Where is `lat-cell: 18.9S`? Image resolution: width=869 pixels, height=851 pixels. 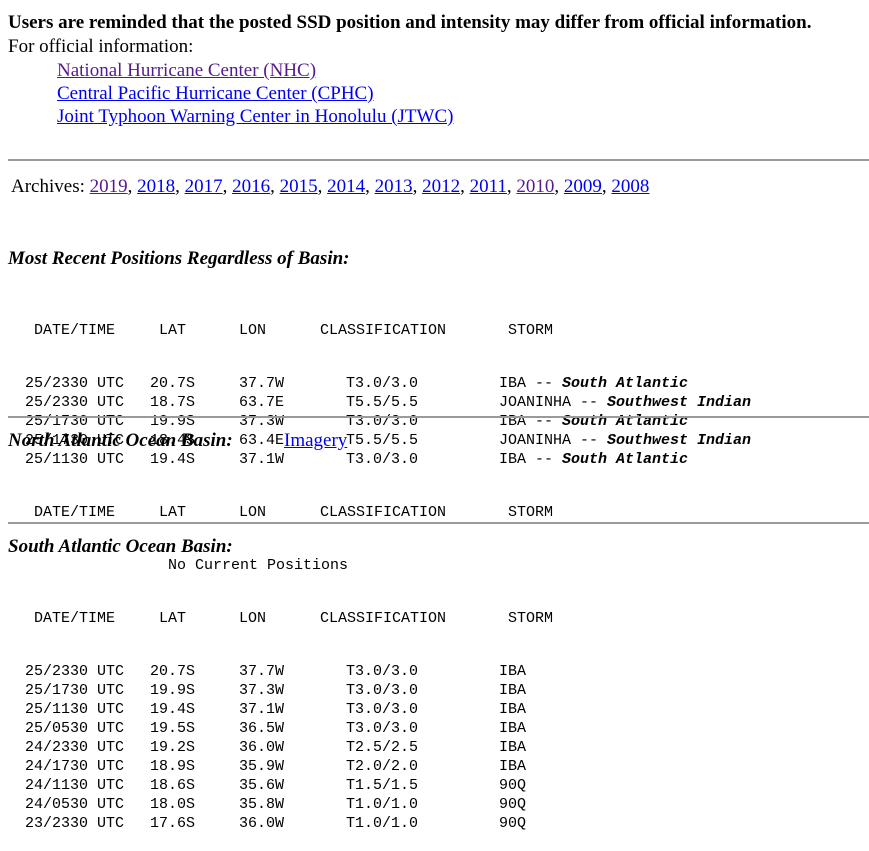 lat-cell: 18.9S is located at coordinates (173, 766).